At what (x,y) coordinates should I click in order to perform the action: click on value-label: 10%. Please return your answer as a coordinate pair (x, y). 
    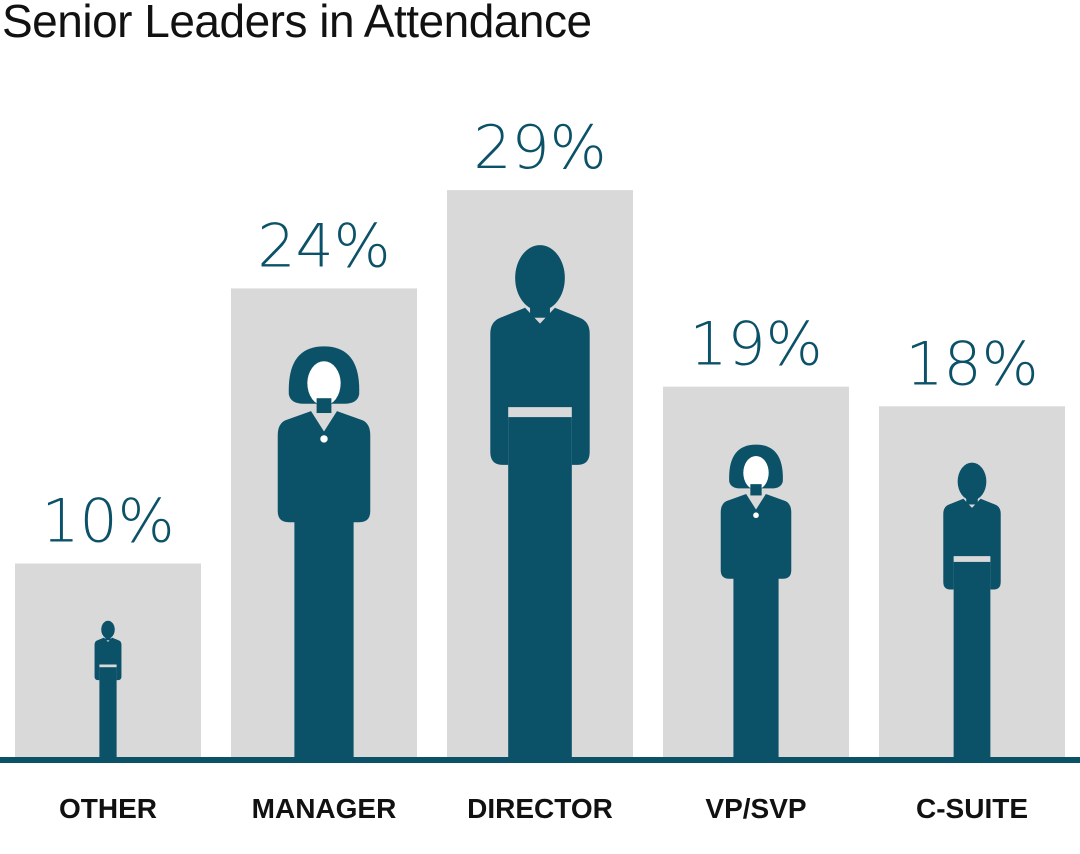
    Looking at the image, I should click on (107, 522).